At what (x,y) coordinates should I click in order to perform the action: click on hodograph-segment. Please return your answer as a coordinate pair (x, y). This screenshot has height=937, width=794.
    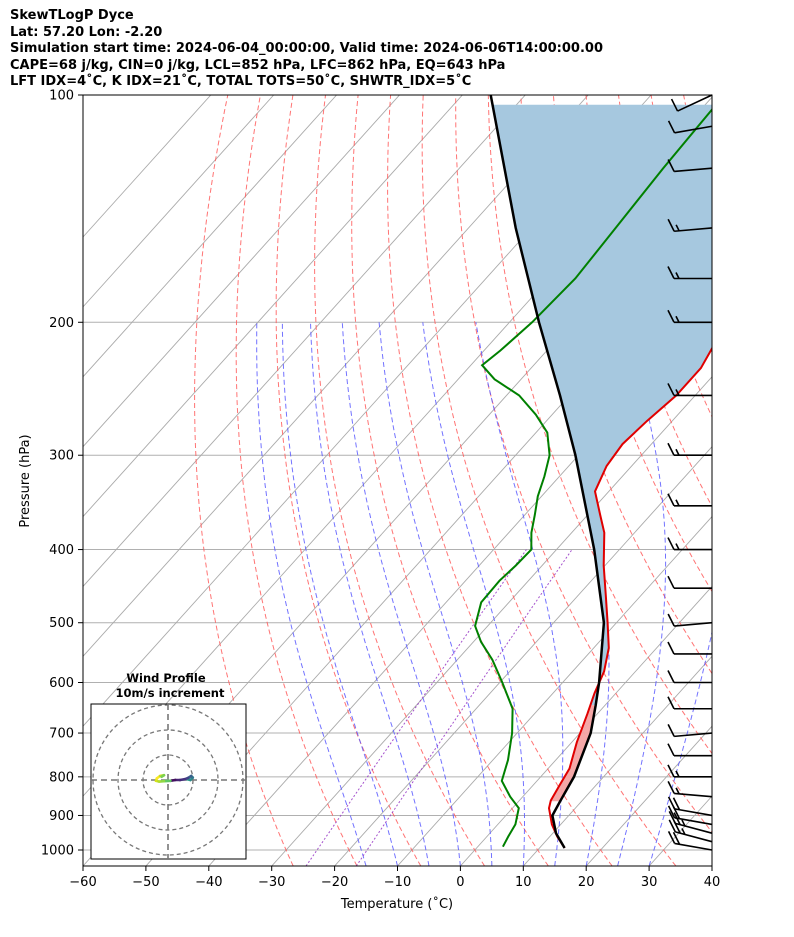
    Looking at the image, I should click on (163, 776).